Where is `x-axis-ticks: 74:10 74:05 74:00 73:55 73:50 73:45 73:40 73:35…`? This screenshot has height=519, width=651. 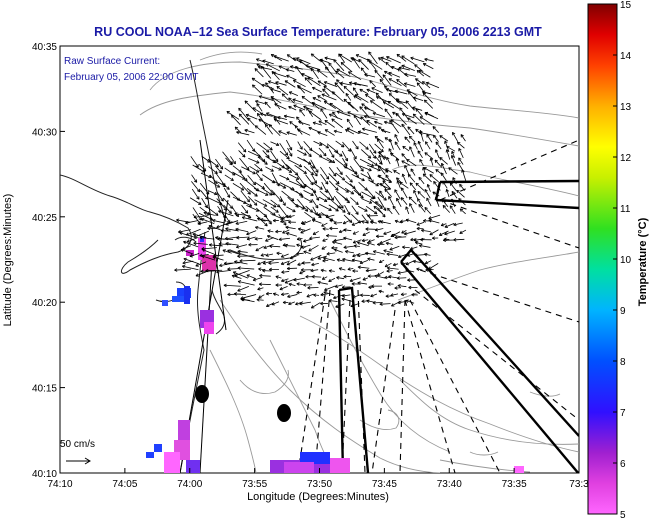
x-axis-ticks: 74:10 74:05 74:00 73:55 73:50 73:45 73:40 73:35… is located at coordinates (318, 479).